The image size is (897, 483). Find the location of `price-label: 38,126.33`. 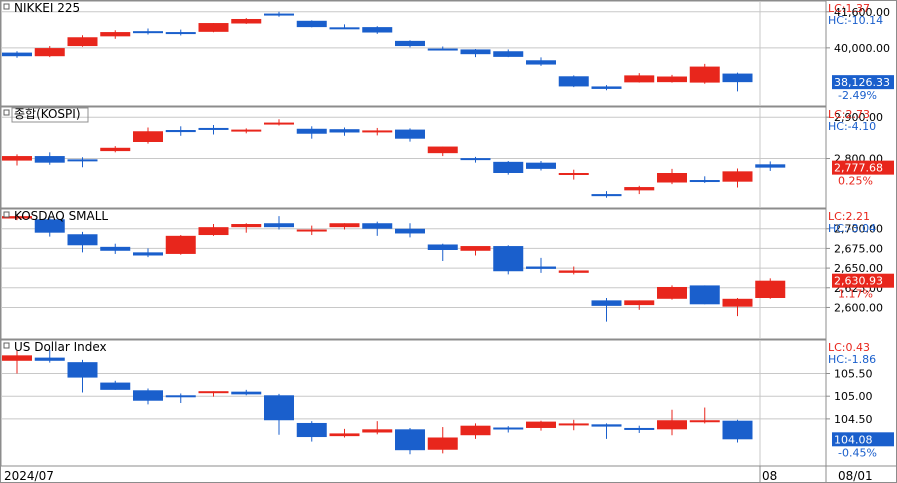

price-label: 38,126.33 is located at coordinates (862, 82).